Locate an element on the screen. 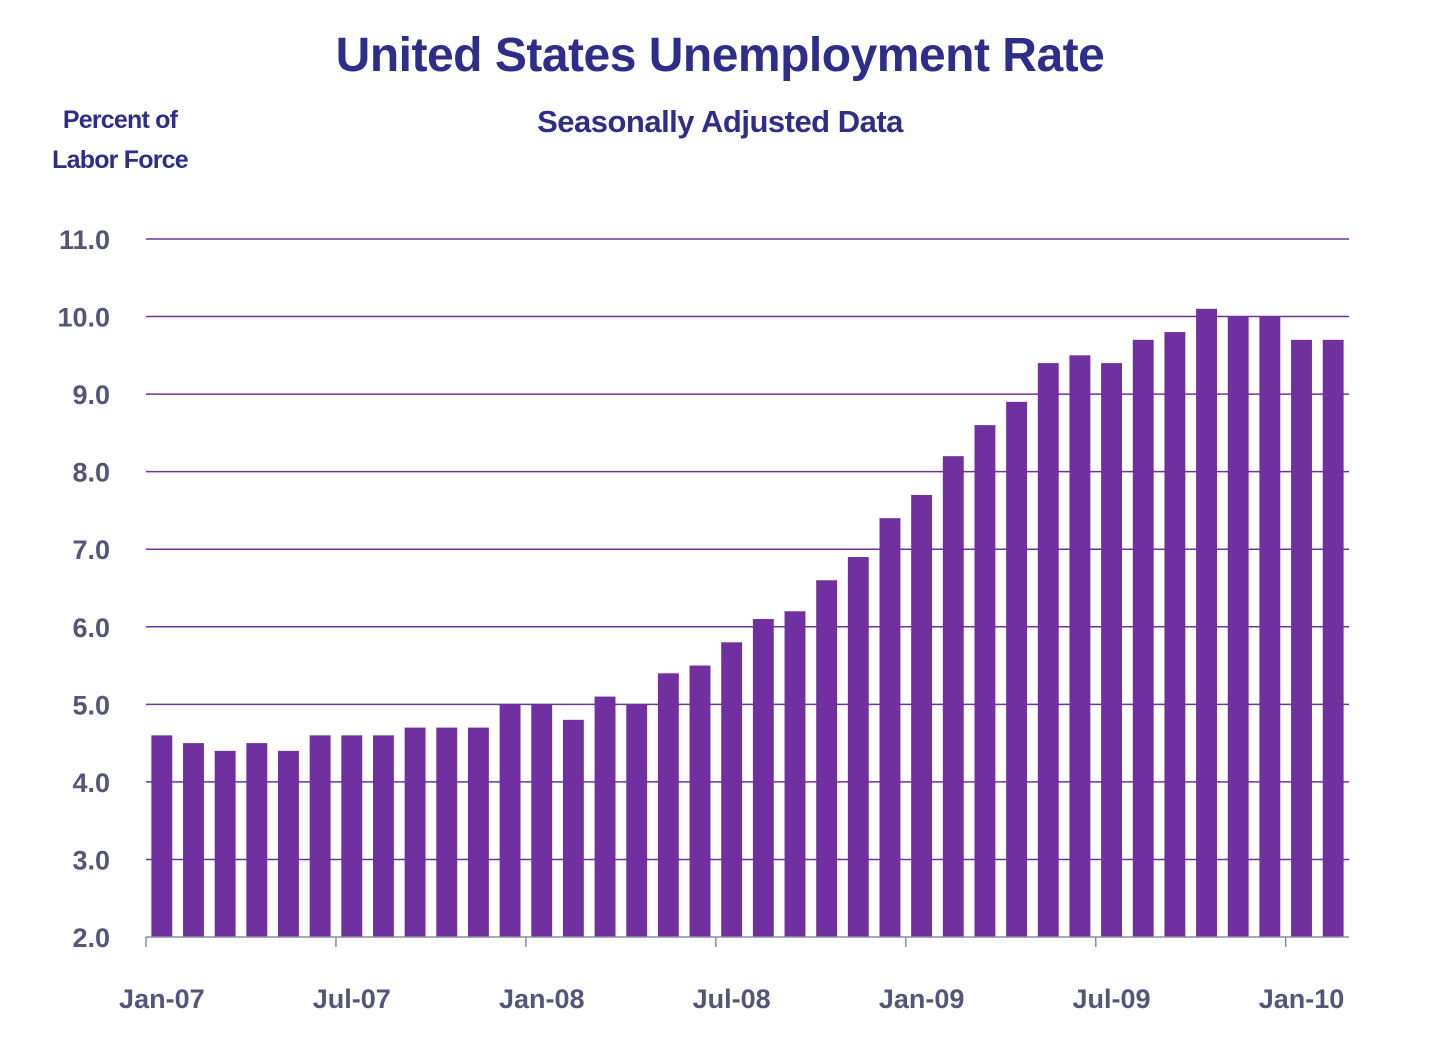  x-tick-label: Jan-08 is located at coordinates (542, 999).